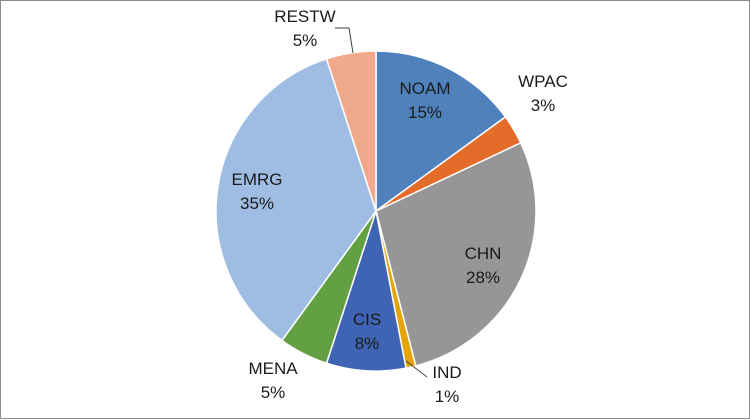 The image size is (750, 420). What do you see at coordinates (304, 28) in the screenshot?
I see `data-label-restw: RESTW 5%` at bounding box center [304, 28].